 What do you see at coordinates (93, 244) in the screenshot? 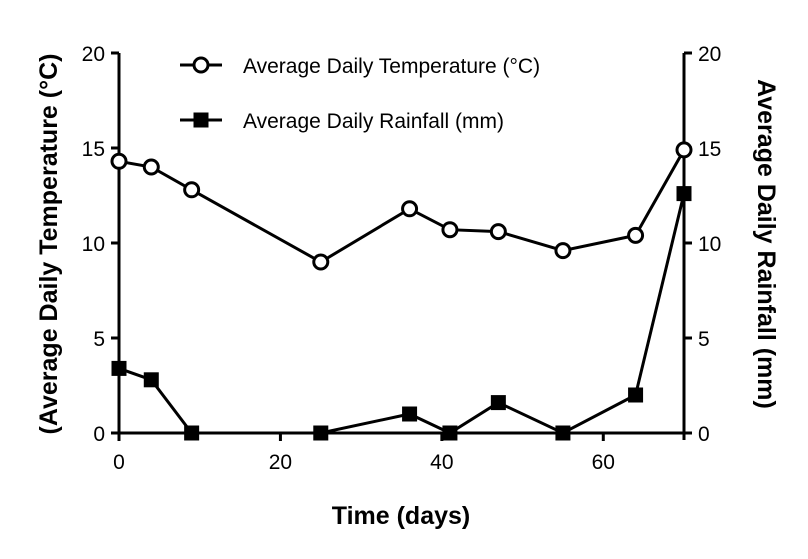
I see `y-left-tick-label: 10` at bounding box center [93, 244].